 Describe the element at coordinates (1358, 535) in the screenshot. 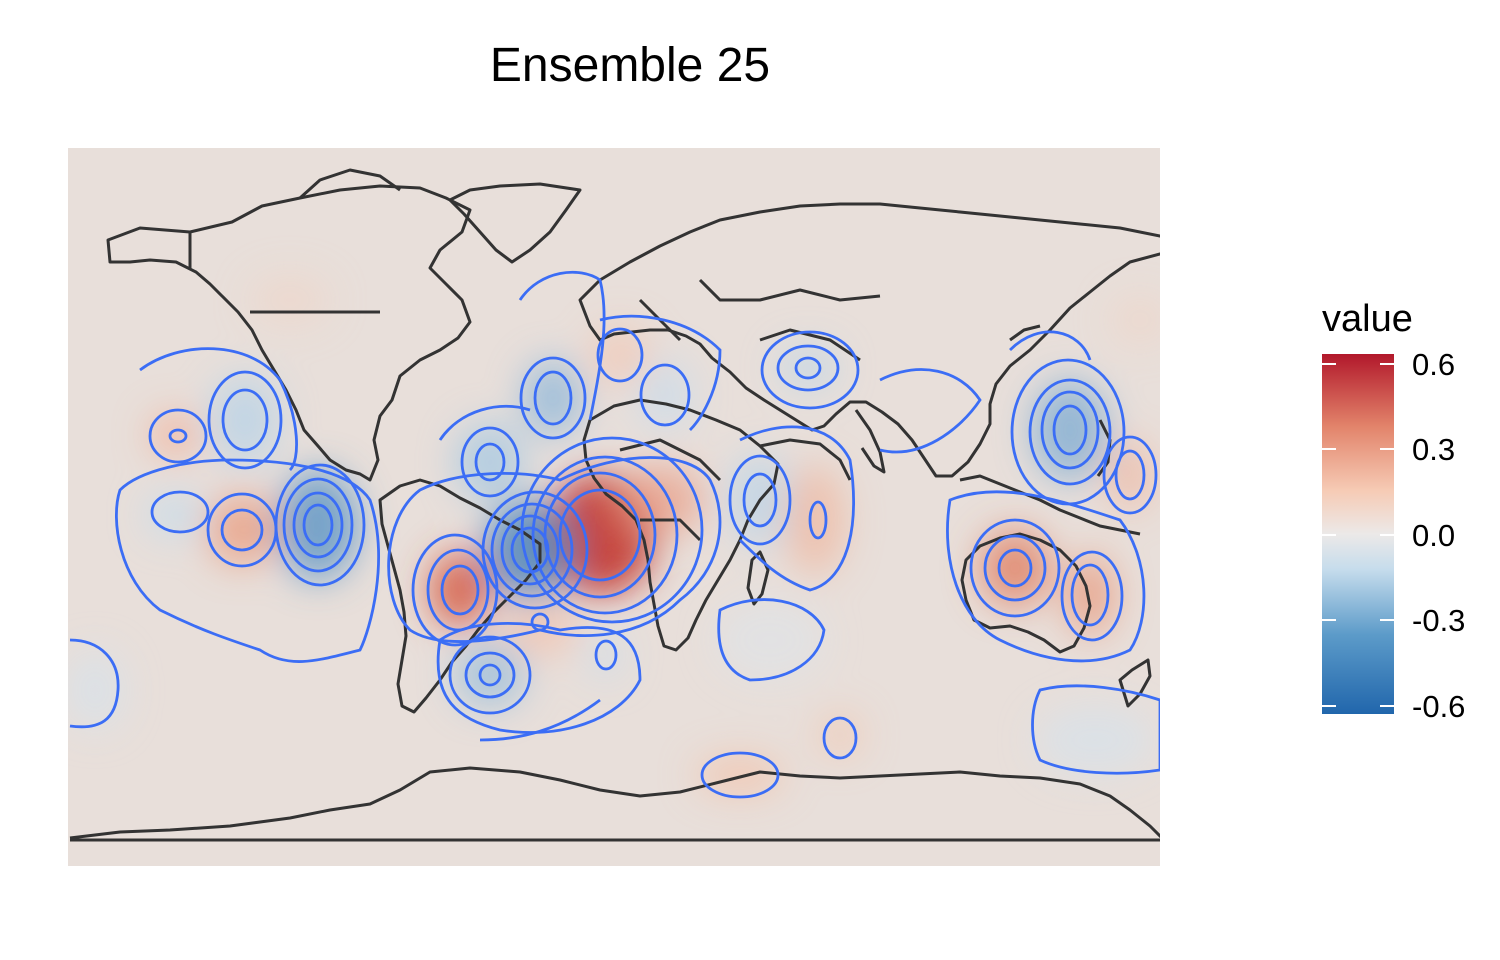

I see `legend-ticks` at that location.